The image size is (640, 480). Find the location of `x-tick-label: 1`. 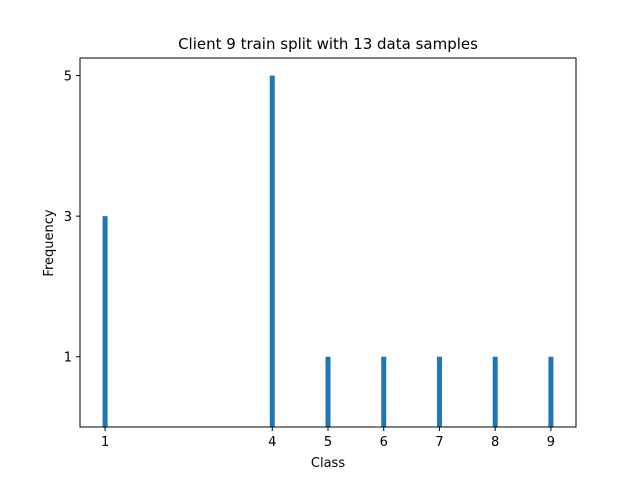

x-tick-label: 1 is located at coordinates (105, 442).